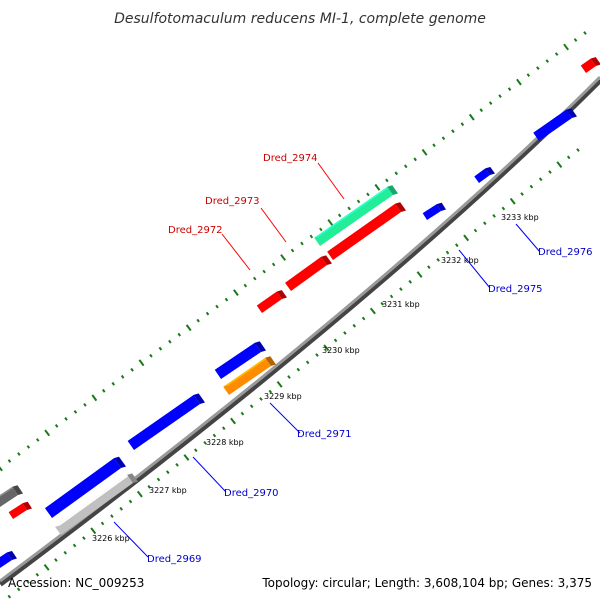 Image resolution: width=600 pixels, height=600 pixels. I want to click on gene-block-blue-bottom, so click(8, 559).